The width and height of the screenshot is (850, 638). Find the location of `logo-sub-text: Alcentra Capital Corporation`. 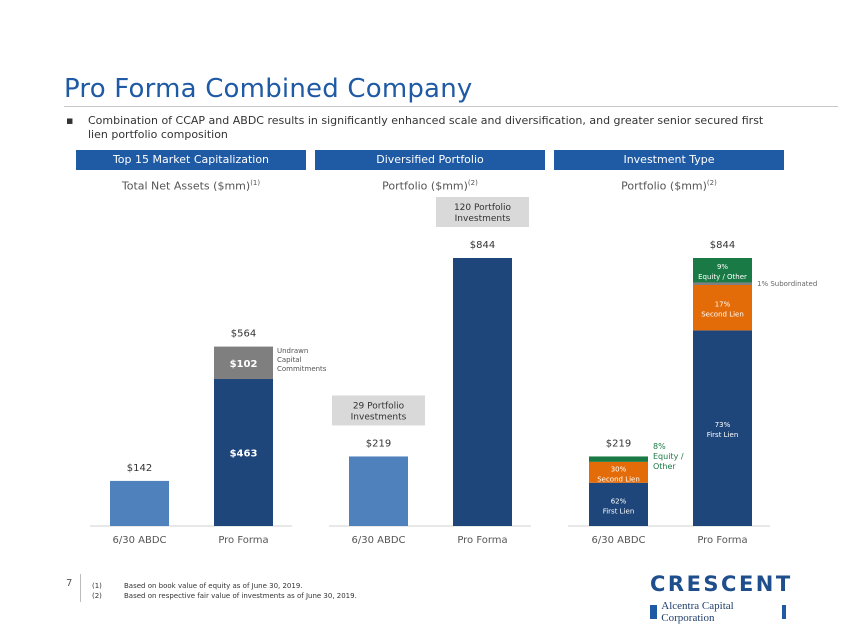

logo-sub-text: Alcentra Capital Corporation is located at coordinates (697, 612).